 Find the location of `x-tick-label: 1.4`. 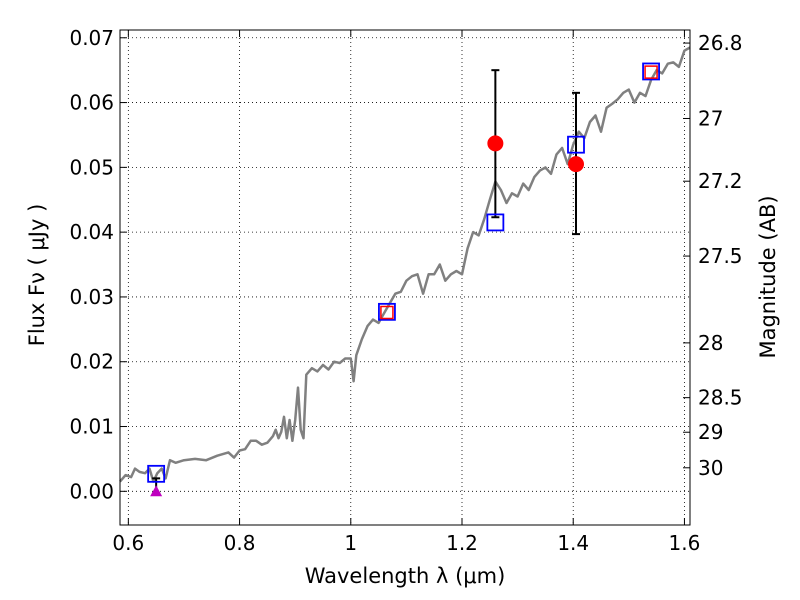

x-tick-label: 1.4 is located at coordinates (573, 543).